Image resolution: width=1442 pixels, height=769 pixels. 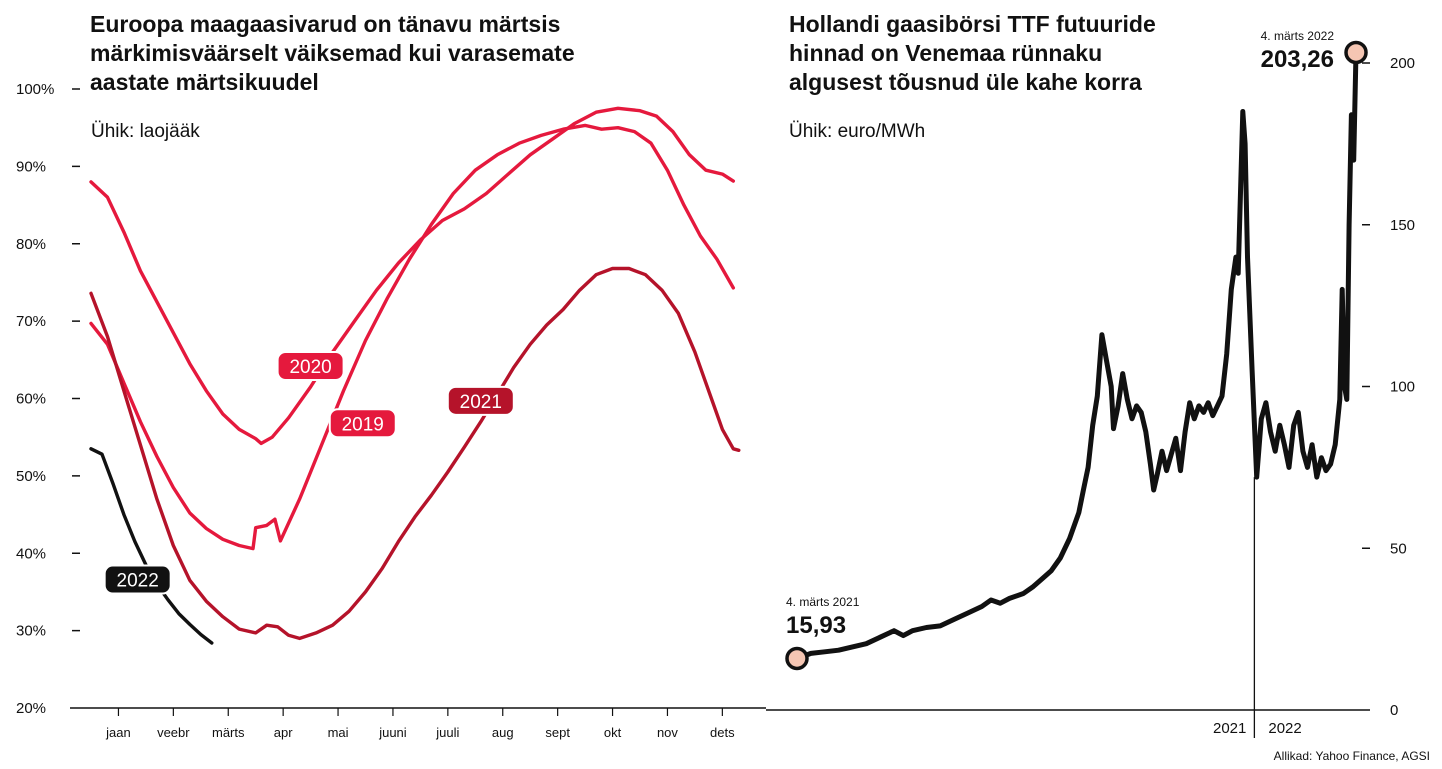 What do you see at coordinates (173, 732) in the screenshot?
I see `left-x-tick-label: veebr` at bounding box center [173, 732].